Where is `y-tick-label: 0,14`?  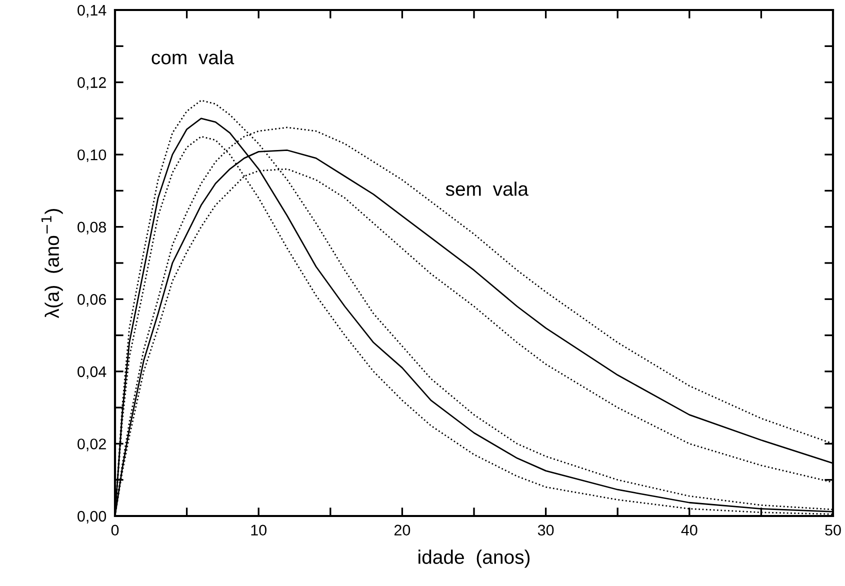
y-tick-label: 0,14 is located at coordinates (92, 11).